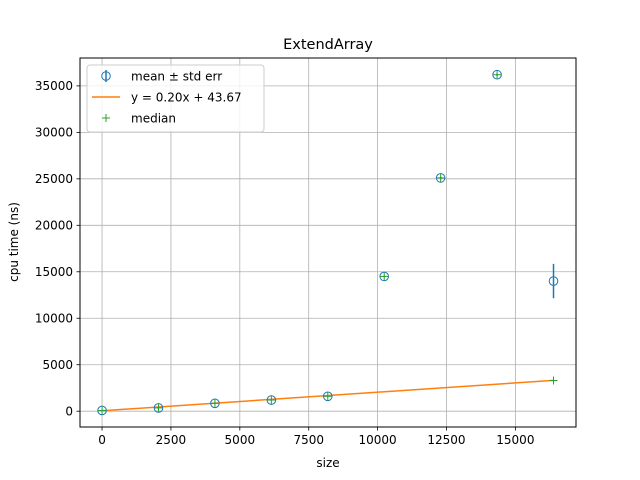 Image resolution: width=640 pixels, height=480 pixels. I want to click on x-axis-label: size, so click(327, 463).